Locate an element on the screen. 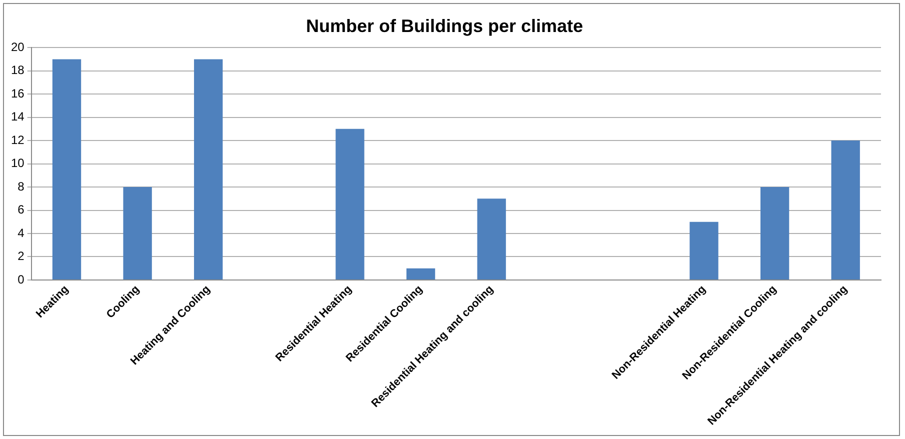  y-tick-label: 16 is located at coordinates (17, 93).